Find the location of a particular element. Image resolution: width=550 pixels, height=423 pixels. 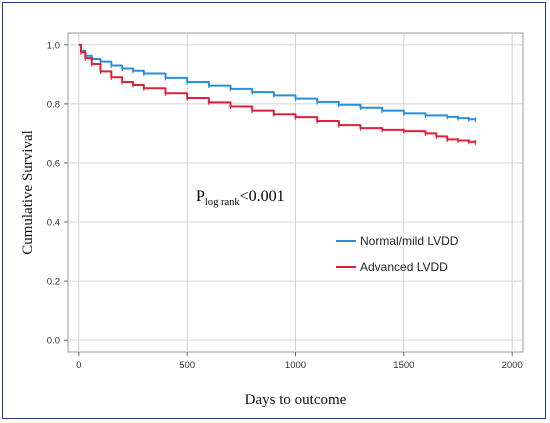

x-axis-label: Days to outcome is located at coordinates (296, 400).